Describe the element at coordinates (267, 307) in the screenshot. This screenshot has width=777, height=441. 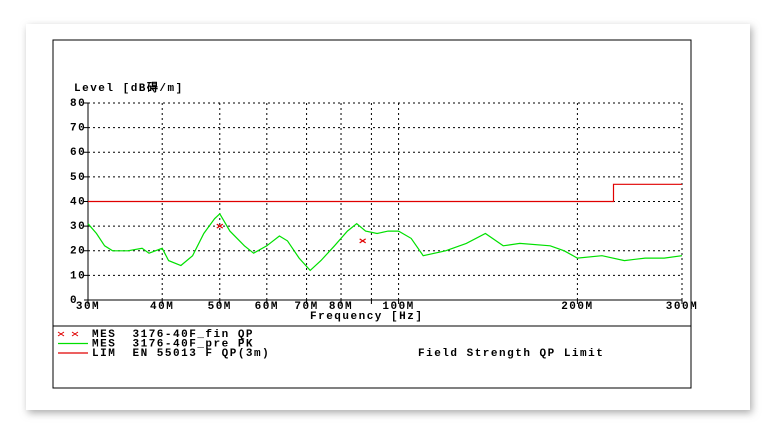
I see `x-tick-label: 60M` at that location.